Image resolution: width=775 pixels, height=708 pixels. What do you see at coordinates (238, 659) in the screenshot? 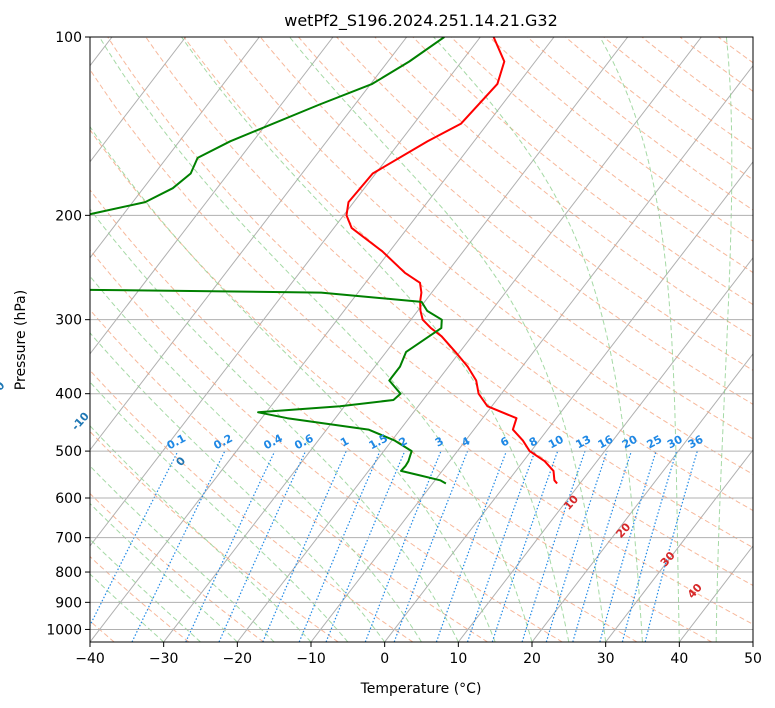
I see `x-tick-label: −20` at bounding box center [238, 659].